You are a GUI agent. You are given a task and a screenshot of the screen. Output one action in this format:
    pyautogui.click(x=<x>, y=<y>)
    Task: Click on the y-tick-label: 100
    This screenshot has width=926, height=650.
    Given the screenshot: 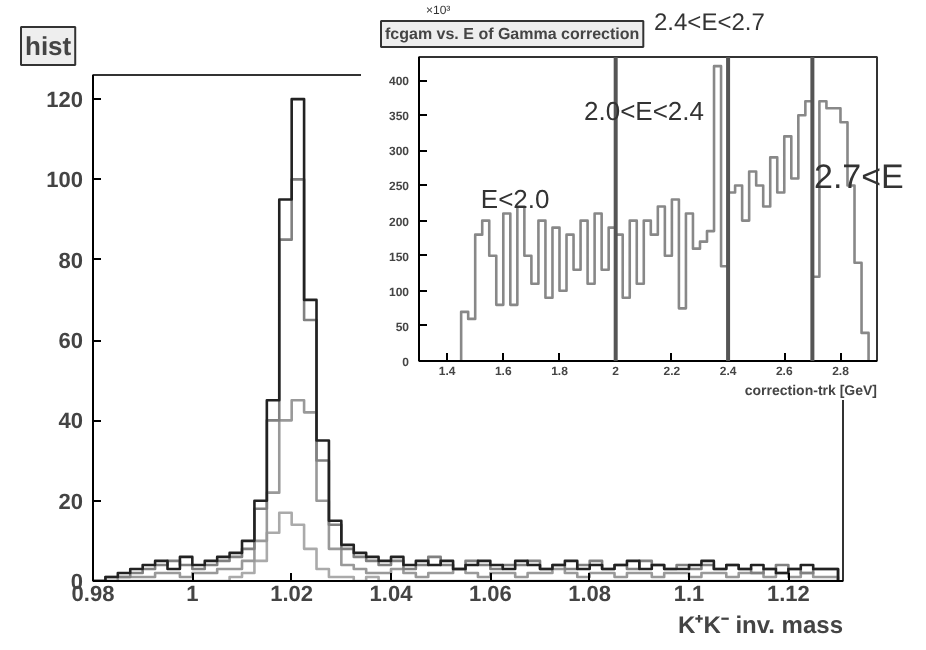 What is the action you would take?
    pyautogui.click(x=65, y=181)
    